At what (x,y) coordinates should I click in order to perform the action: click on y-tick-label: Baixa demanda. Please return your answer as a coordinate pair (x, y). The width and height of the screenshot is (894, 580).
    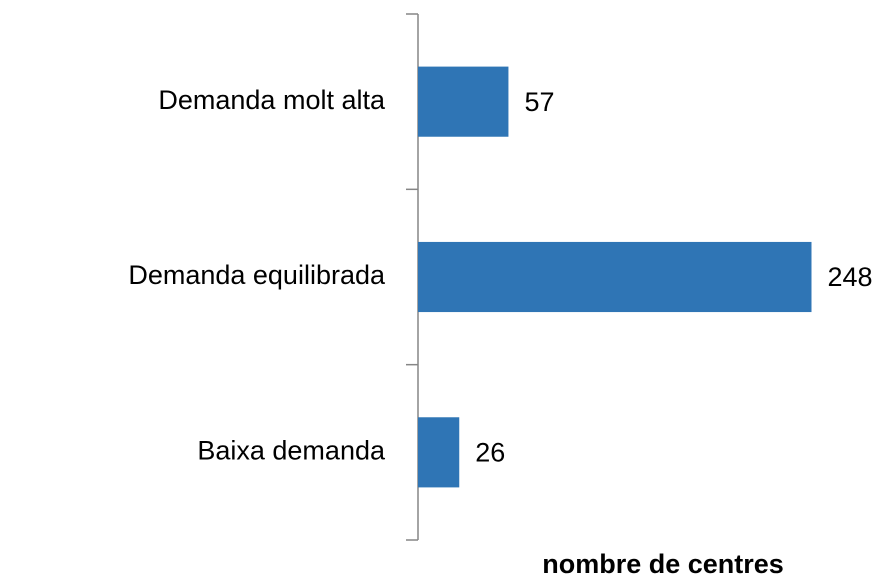
    Looking at the image, I should click on (291, 450).